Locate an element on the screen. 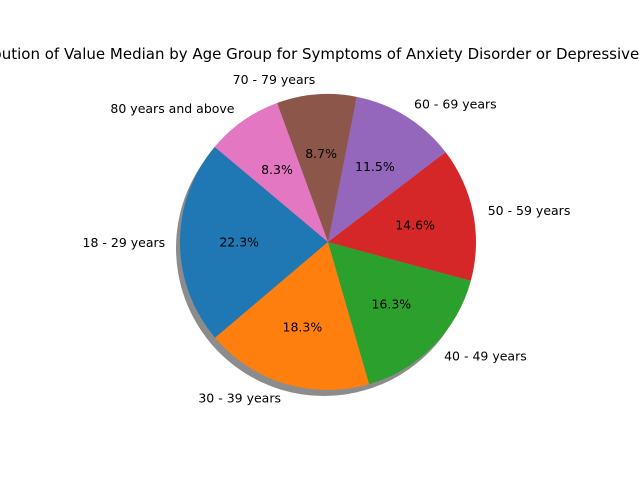 Image resolution: width=640 pixels, height=480 pixels. pie-slice-70-79-years is located at coordinates (317, 167).